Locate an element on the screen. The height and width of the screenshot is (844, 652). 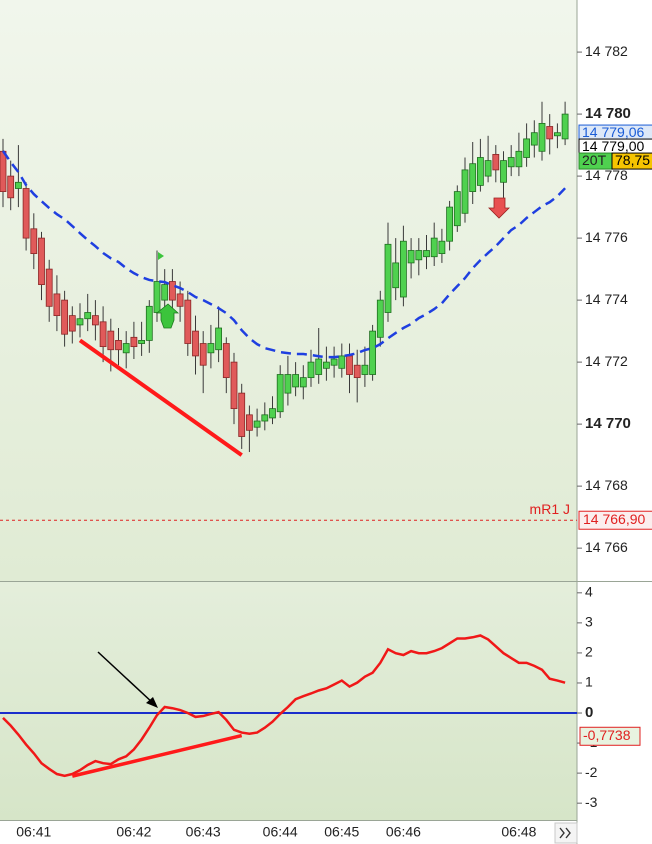
y-tick-label: 14 774 is located at coordinates (606, 299).